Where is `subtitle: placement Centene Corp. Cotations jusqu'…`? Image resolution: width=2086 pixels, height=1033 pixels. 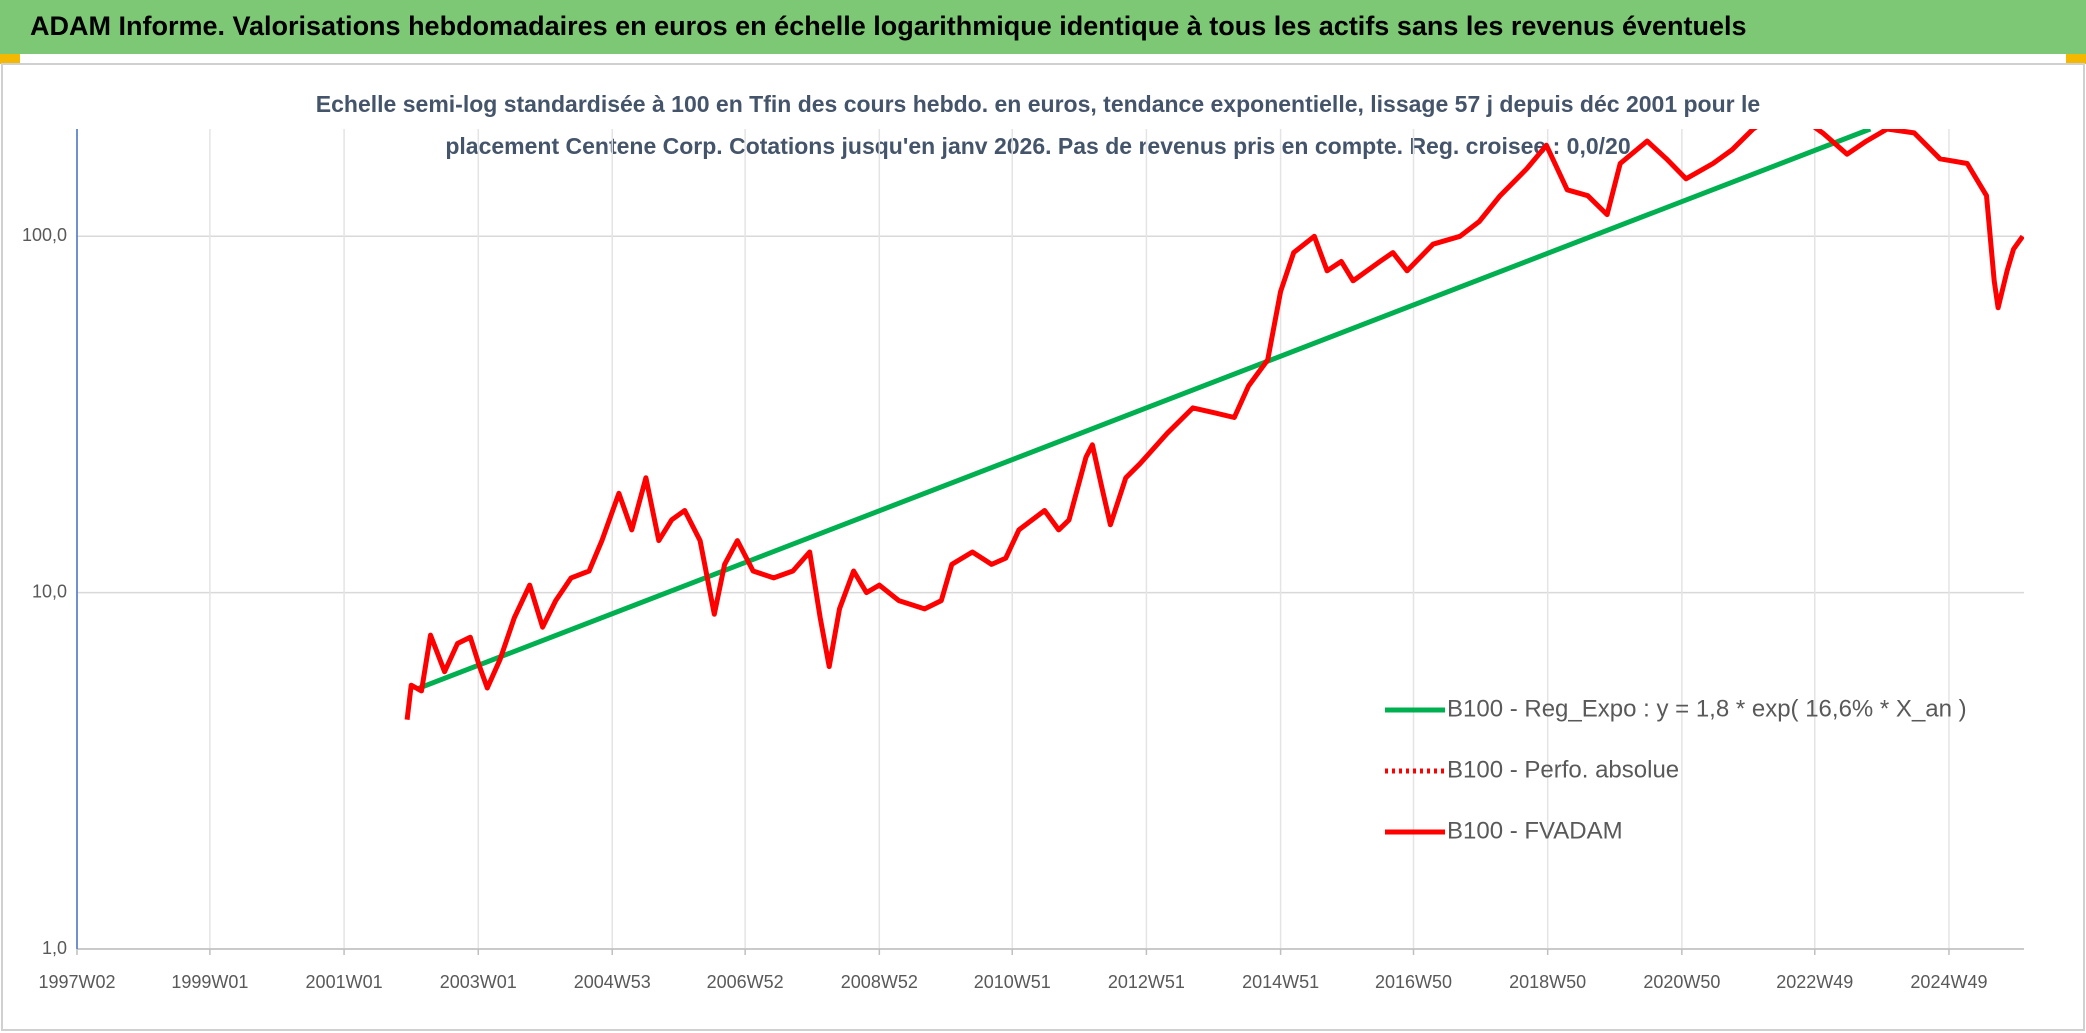 subtitle: placement Centene Corp. Cotations jusqu'… is located at coordinates (1037, 146).